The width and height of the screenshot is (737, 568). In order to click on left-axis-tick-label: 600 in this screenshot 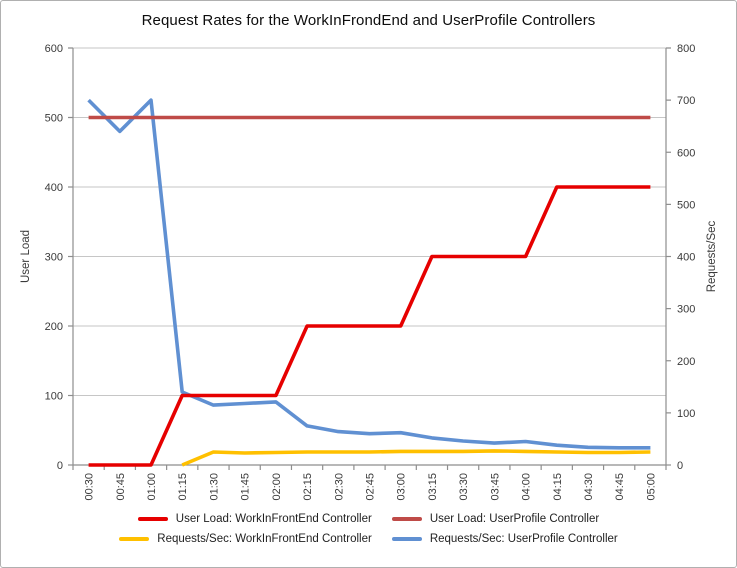, I will do `click(54, 49)`.